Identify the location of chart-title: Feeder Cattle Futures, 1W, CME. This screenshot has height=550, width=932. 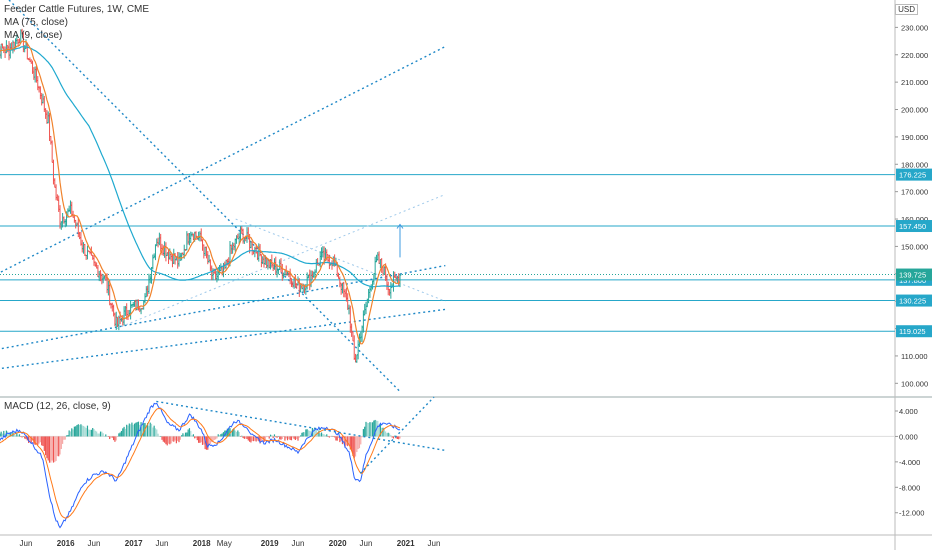
(77, 9).